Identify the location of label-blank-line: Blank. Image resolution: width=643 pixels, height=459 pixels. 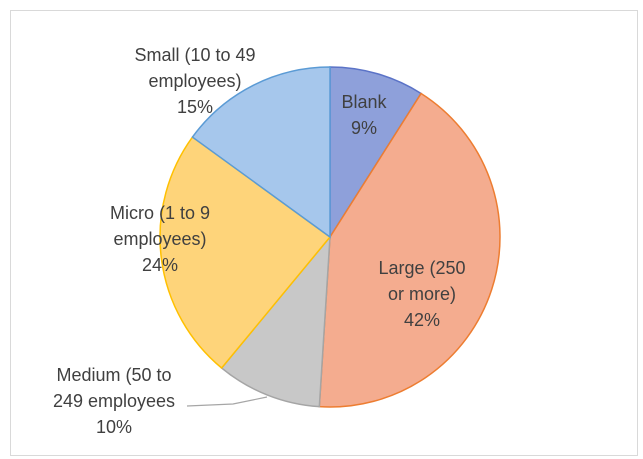
(364, 102).